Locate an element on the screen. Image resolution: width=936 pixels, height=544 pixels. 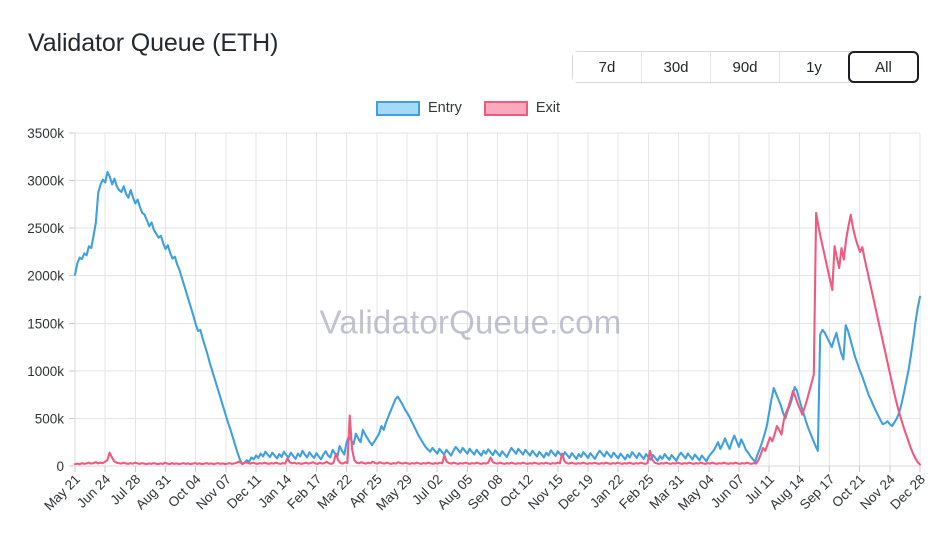
chart-watermark: ValidatorQueue.com is located at coordinates (471, 321).